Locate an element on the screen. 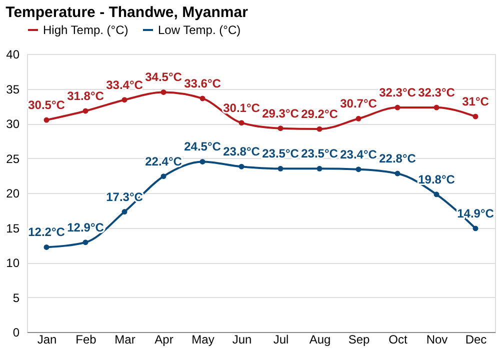  legend-label: High Temp. (°C) is located at coordinates (85, 30).